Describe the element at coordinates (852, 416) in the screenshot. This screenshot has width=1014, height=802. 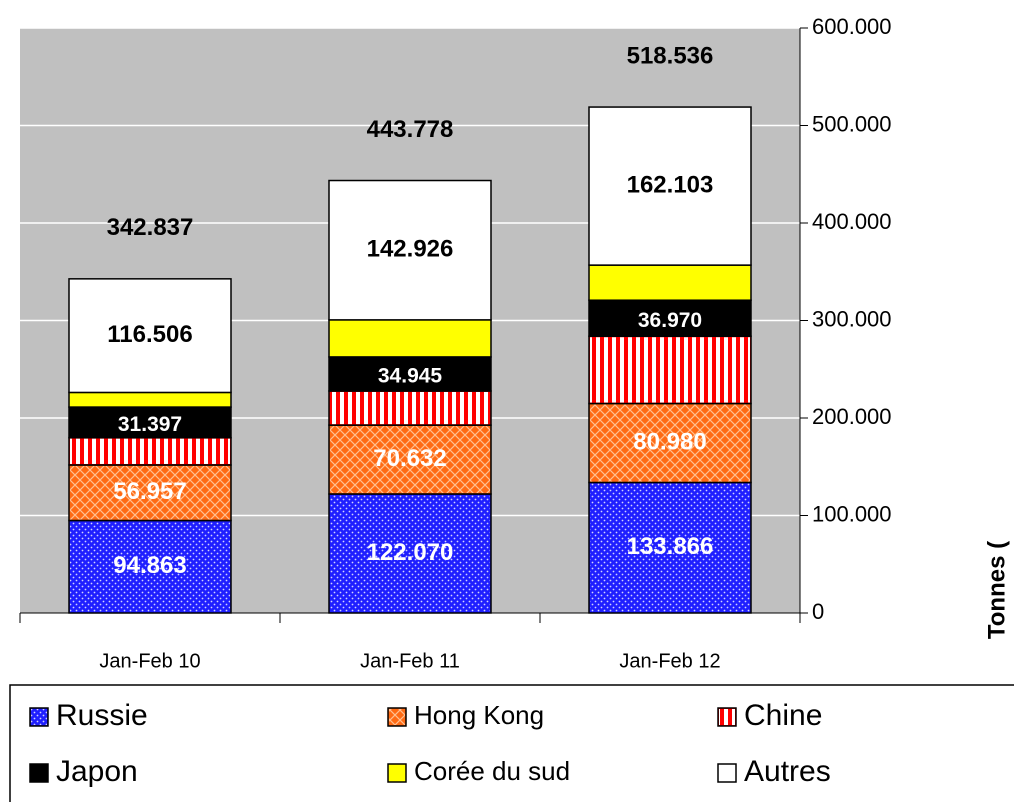
I see `y-tick-label: 200.000` at that location.